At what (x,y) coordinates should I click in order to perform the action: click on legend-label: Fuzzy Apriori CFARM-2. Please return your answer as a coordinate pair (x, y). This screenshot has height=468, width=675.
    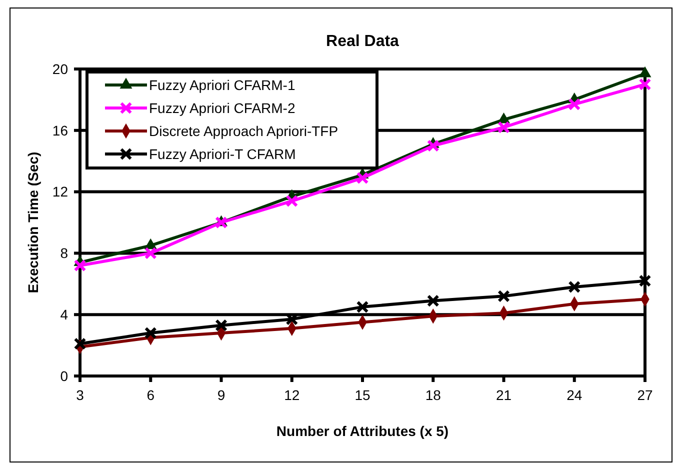
    Looking at the image, I should click on (222, 108).